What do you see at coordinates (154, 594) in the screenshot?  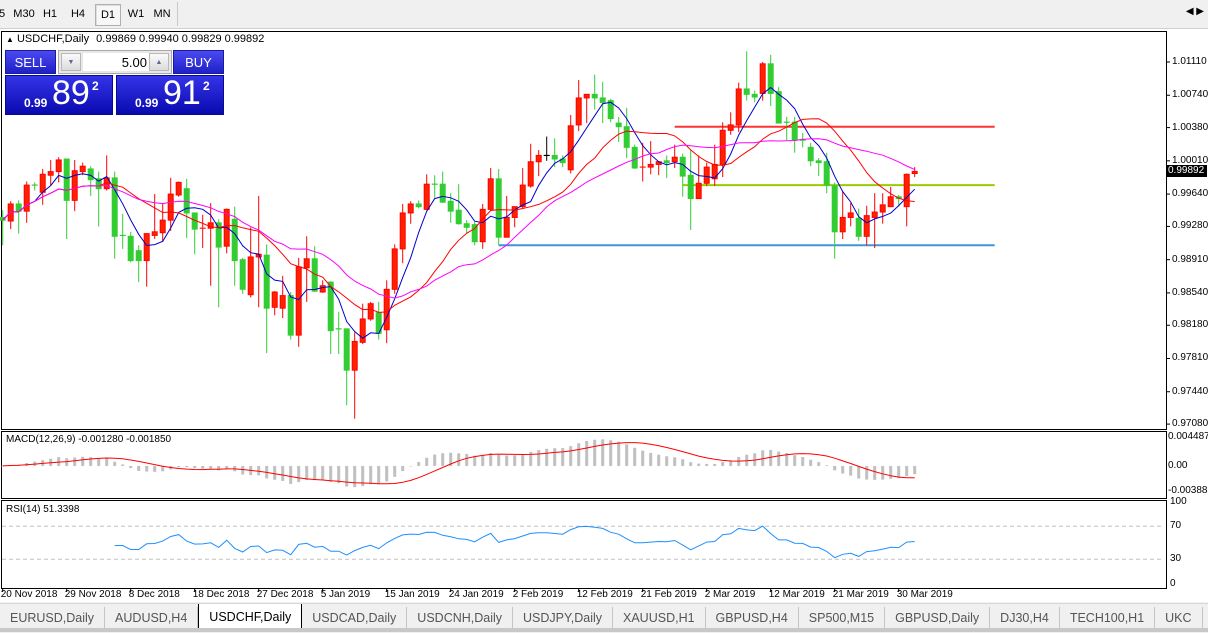 I see `time-axis-label: 8 Dec 2018` at bounding box center [154, 594].